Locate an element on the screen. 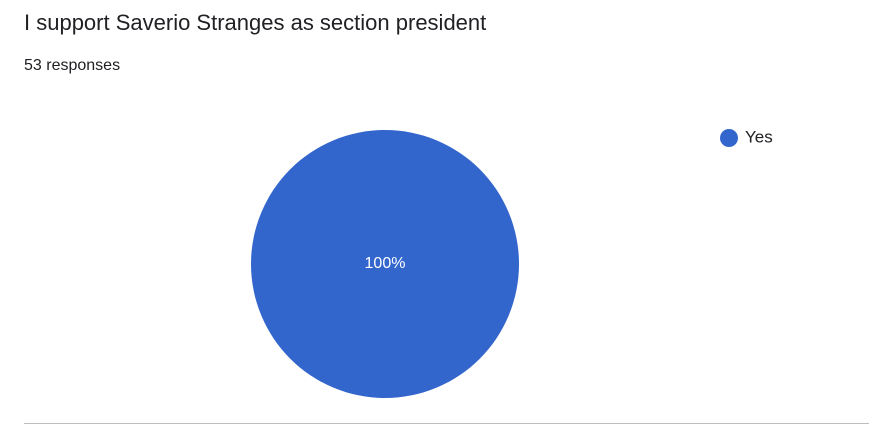 The height and width of the screenshot is (425, 869). response-count: 53 responses is located at coordinates (72, 65).